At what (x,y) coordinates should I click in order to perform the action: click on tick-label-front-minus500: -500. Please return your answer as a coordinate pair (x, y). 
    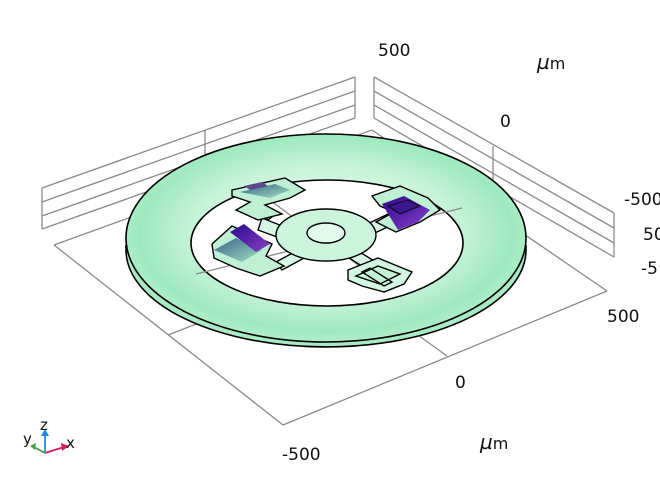
    Looking at the image, I should click on (301, 455).